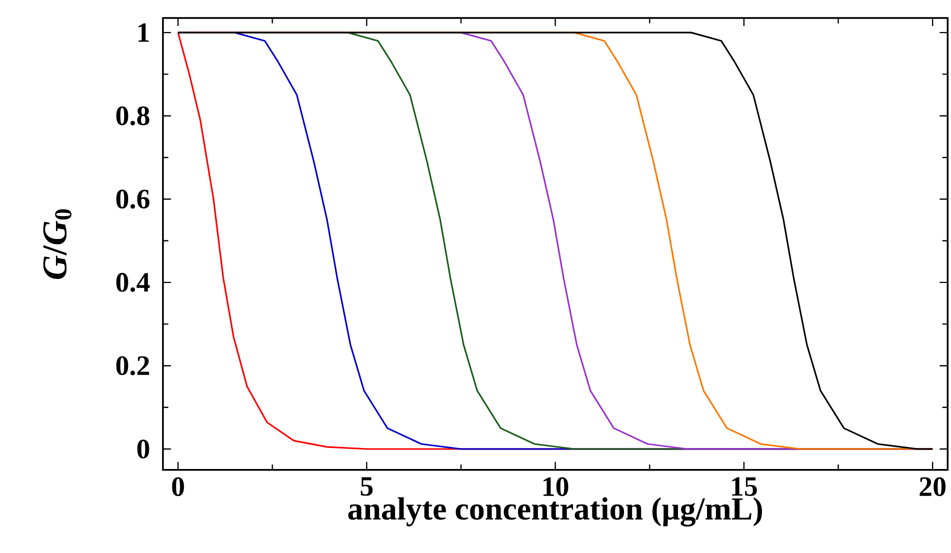  I want to click on y-tick-label: 1, so click(143, 32).